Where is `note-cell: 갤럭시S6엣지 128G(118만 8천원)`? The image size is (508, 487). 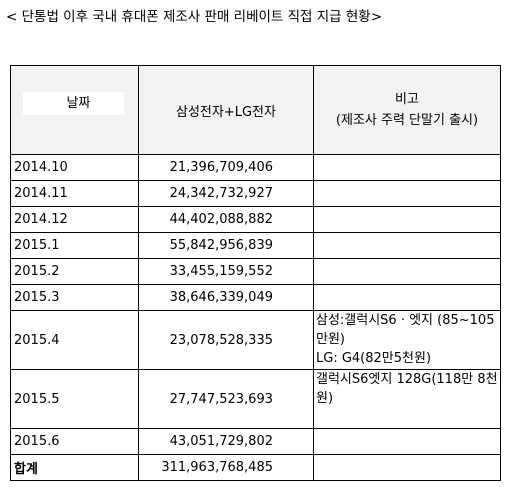
note-cell: 갤럭시S6엣지 128G(118만 8천원) is located at coordinates (407, 399).